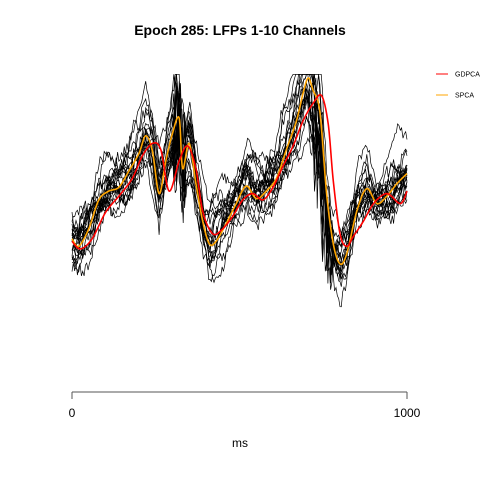 The image size is (480, 480). I want to click on legend: GDPCA SPCA, so click(458, 86).